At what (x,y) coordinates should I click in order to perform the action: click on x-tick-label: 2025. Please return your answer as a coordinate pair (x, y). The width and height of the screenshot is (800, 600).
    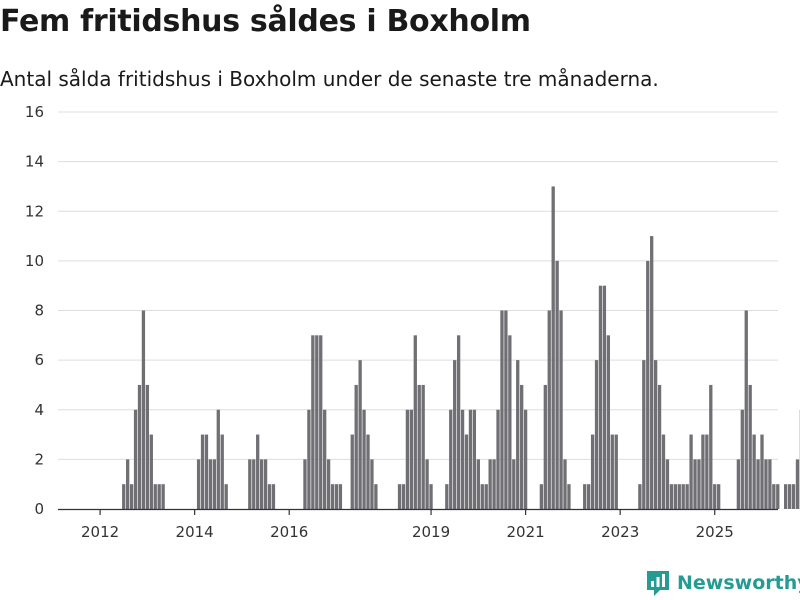
    Looking at the image, I should click on (715, 532).